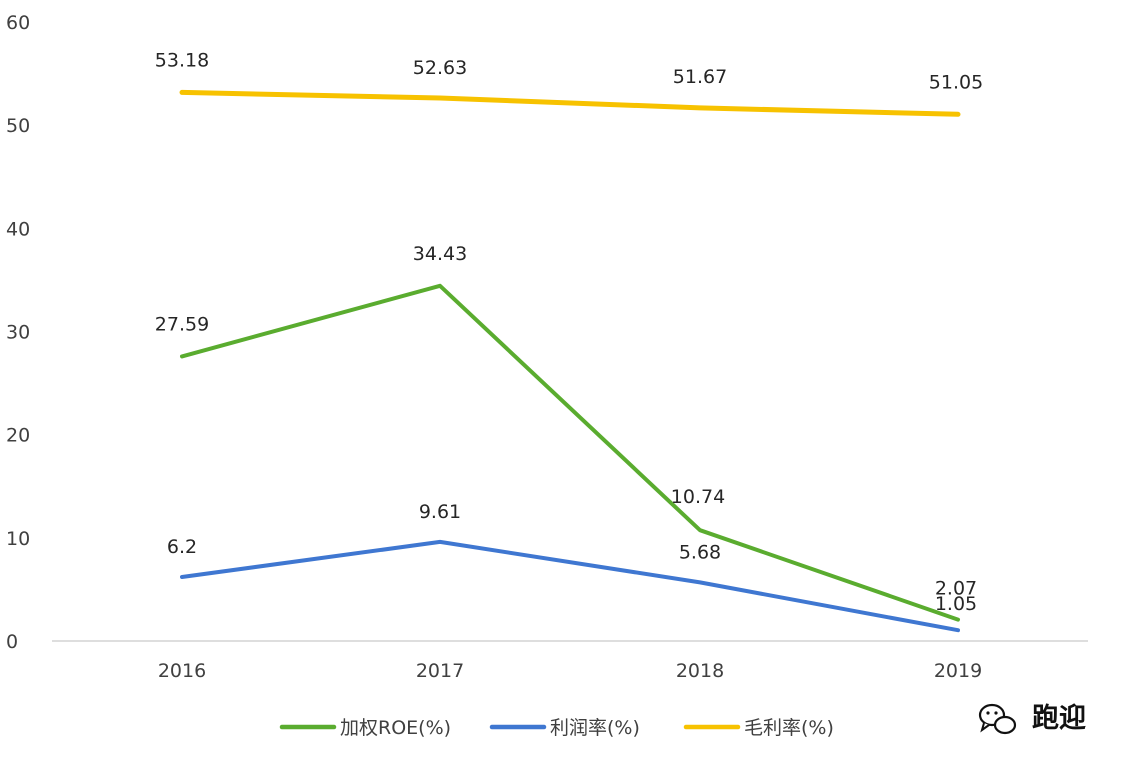  I want to click on data-label: 53.18, so click(182, 60).